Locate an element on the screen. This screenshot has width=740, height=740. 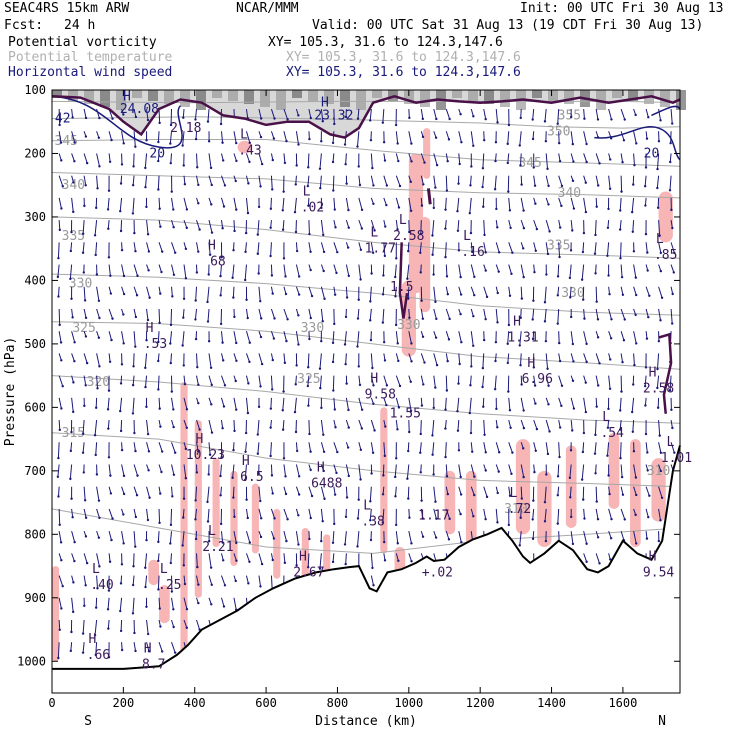
extremum-symbol: H is located at coordinates (92, 639).